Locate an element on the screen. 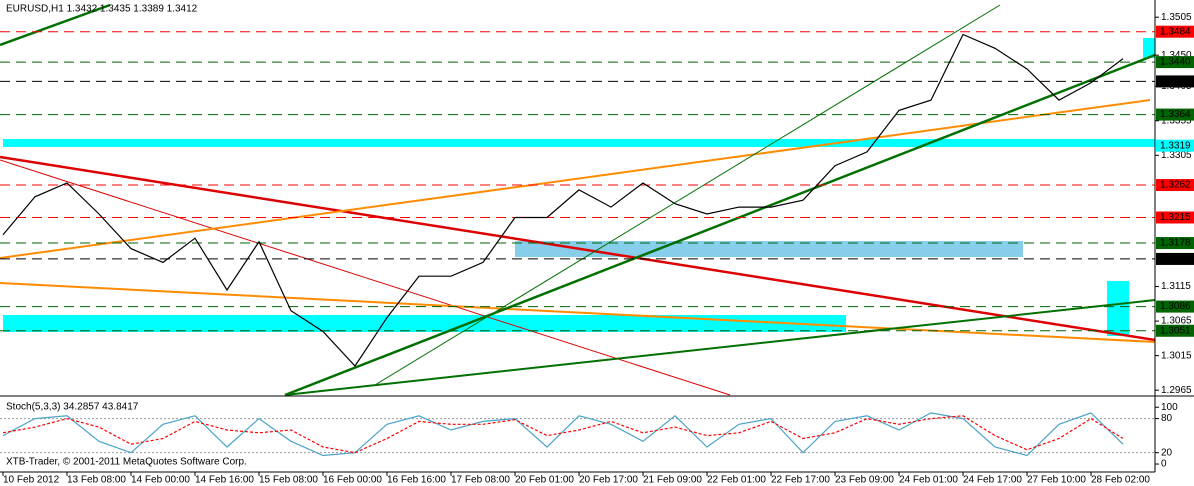 This screenshot has width=1194, height=486. level-label: 1.3086 is located at coordinates (1175, 306).